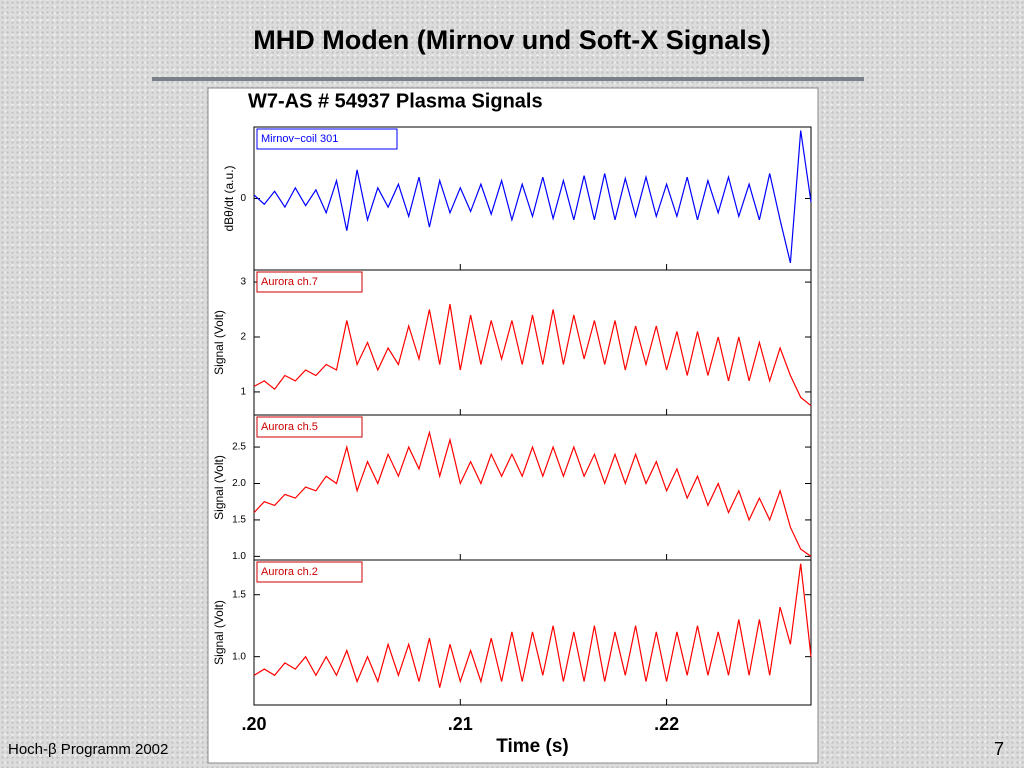  What do you see at coordinates (239, 447) in the screenshot?
I see `y-tick-label: 2.5` at bounding box center [239, 447].